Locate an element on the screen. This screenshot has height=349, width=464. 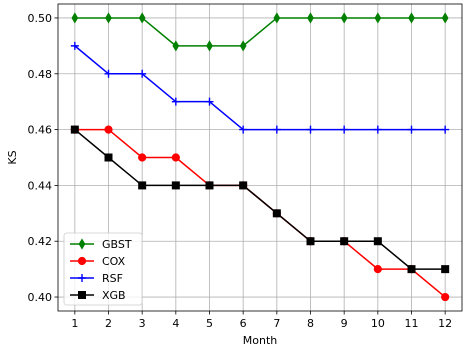
legend-marker-xgb is located at coordinates (82, 295).